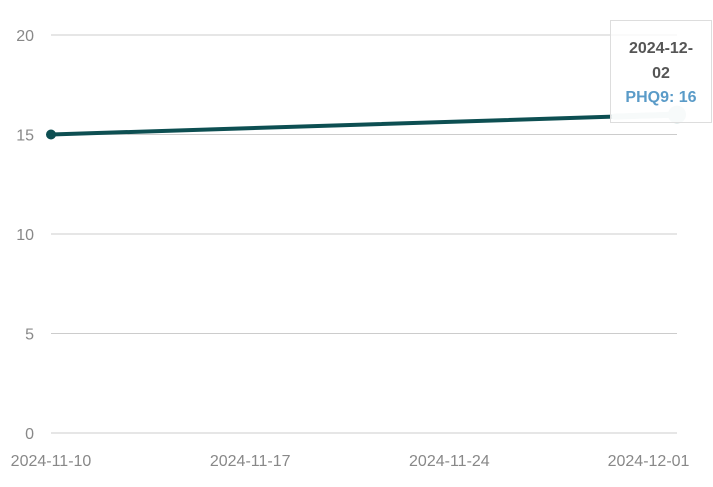 The height and width of the screenshot is (487, 713). Describe the element at coordinates (29, 335) in the screenshot. I see `y-tick-label: 5` at that location.